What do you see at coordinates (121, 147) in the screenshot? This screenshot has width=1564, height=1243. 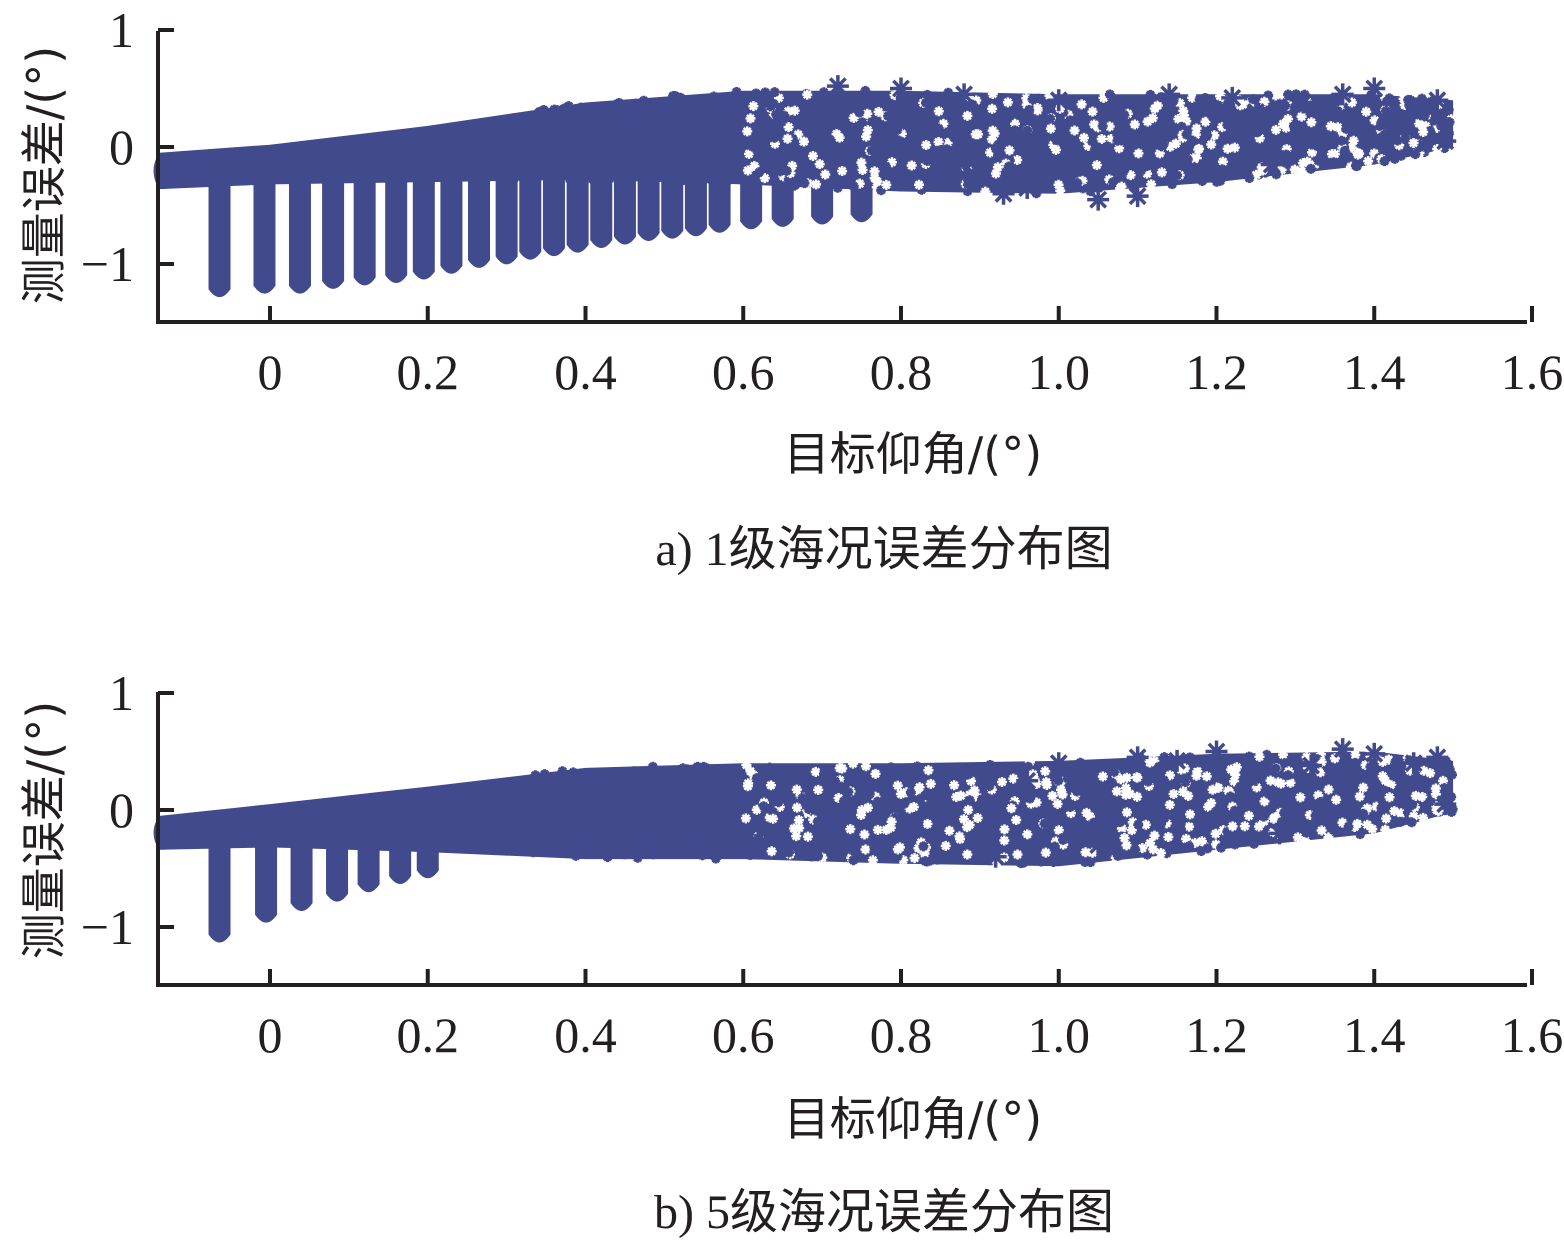 I see `y-tick-label: 0` at bounding box center [121, 147].